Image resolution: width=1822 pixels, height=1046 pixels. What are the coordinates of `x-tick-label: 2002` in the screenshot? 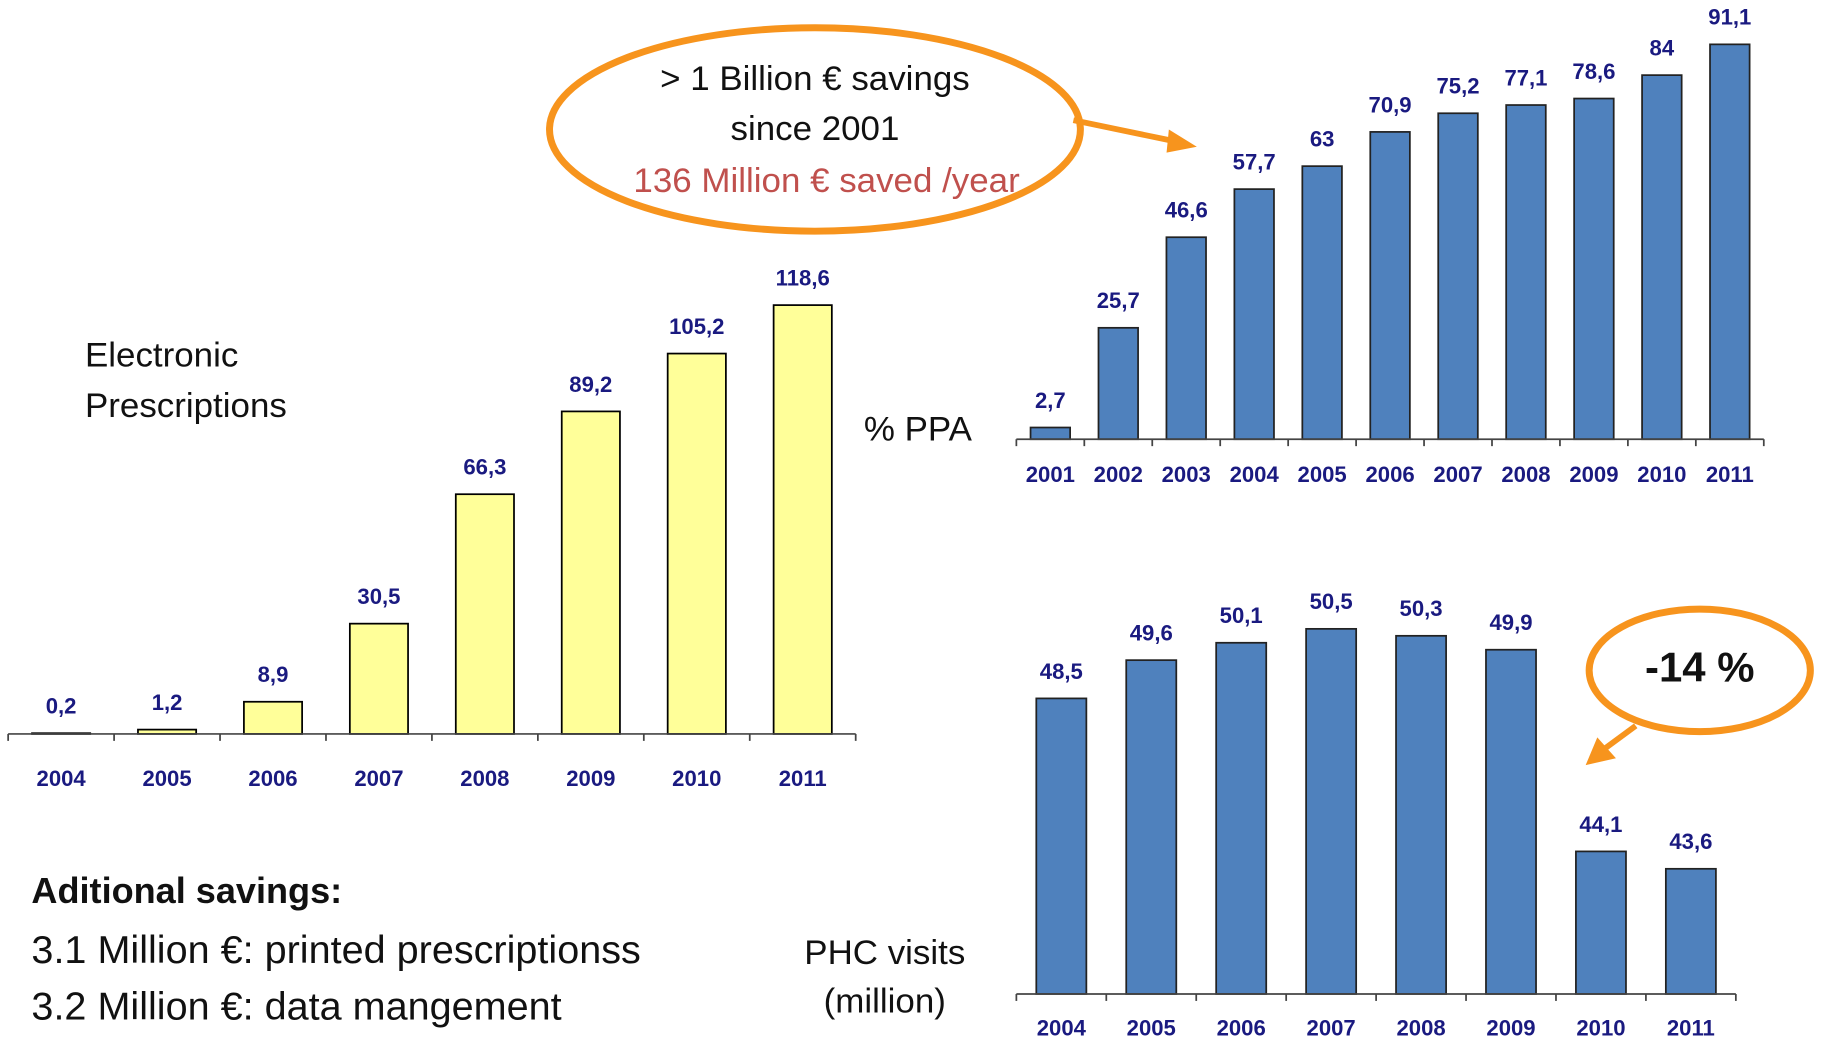 It's located at (1118, 474).